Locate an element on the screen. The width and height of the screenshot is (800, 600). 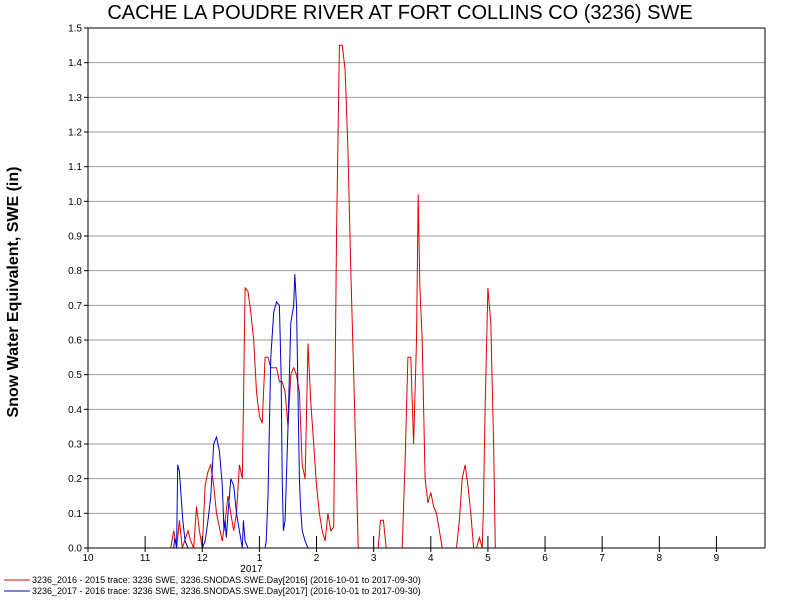
y-tick-label: 0.9 is located at coordinates (75, 237).